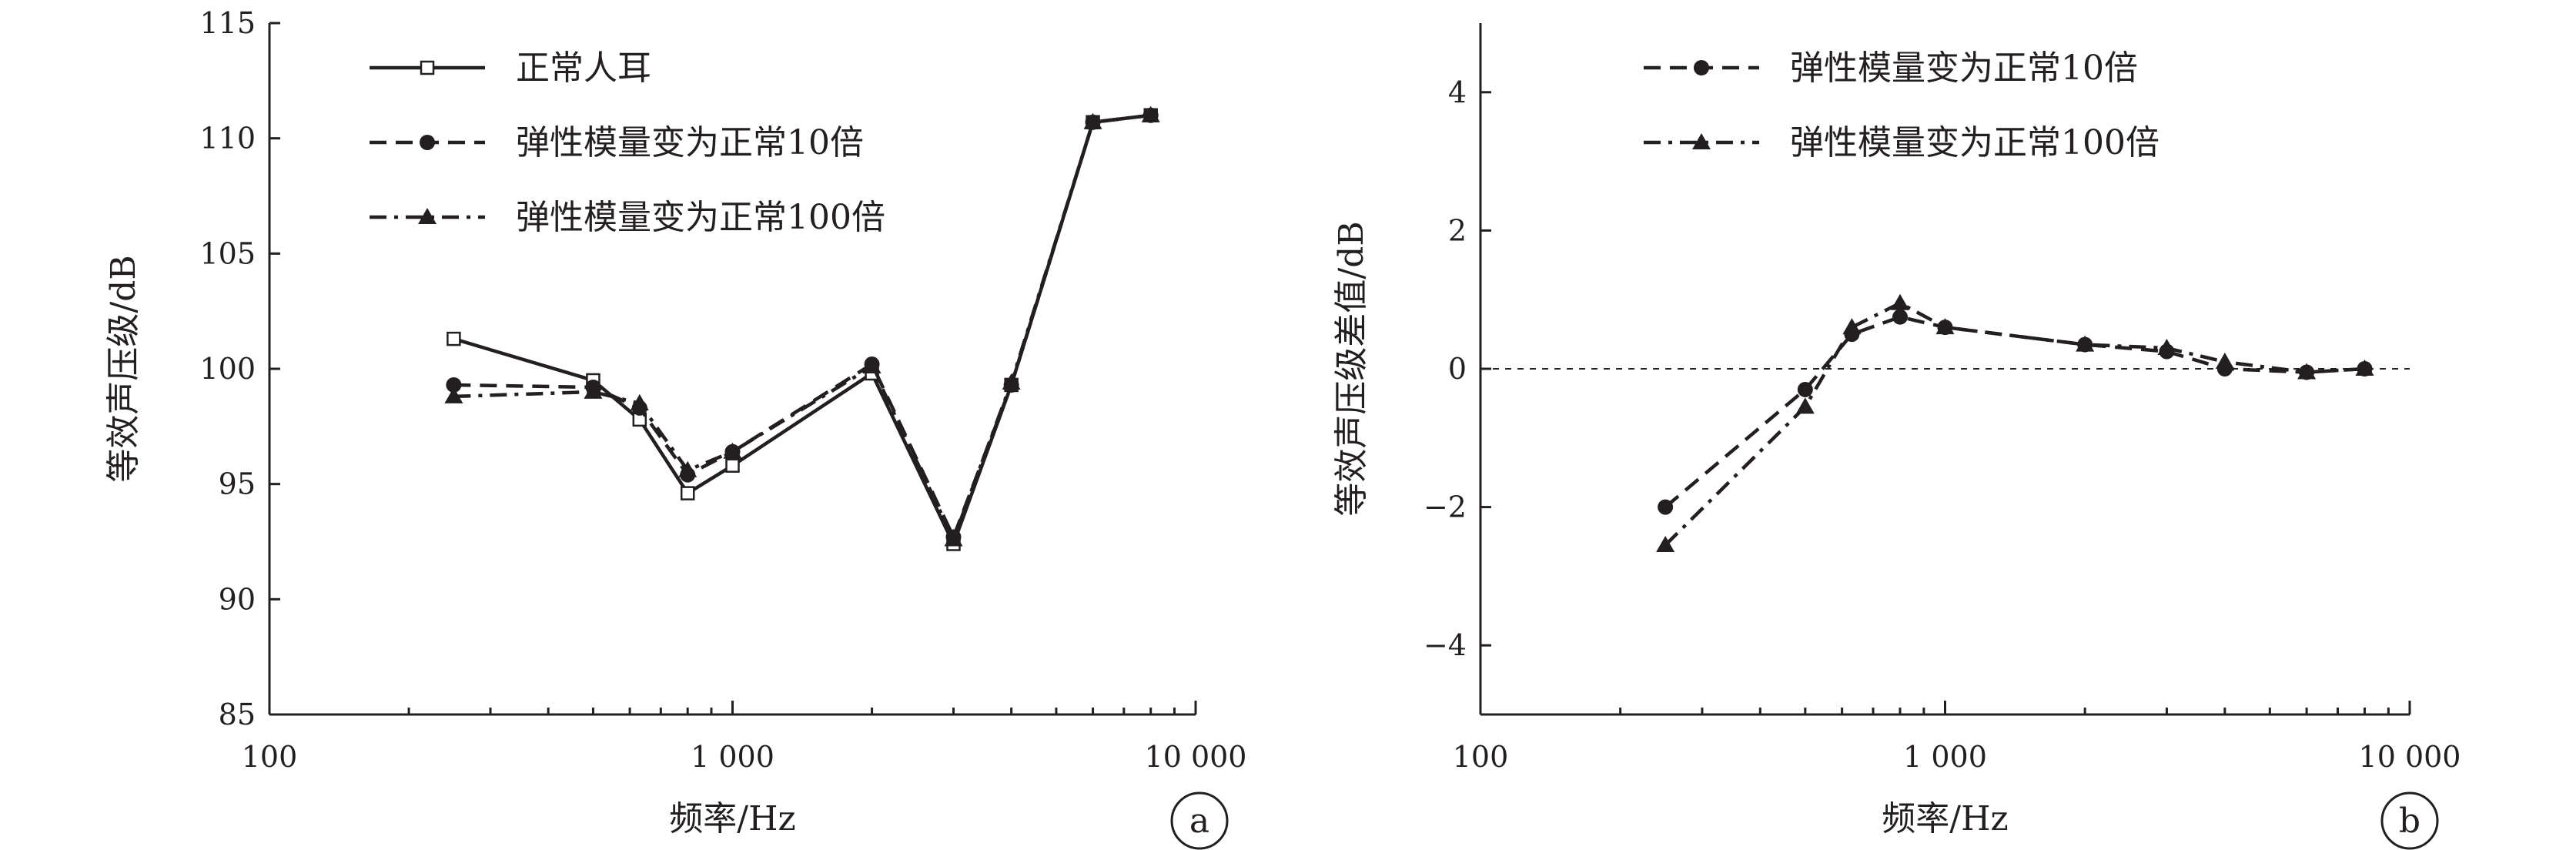  I want to click on y-axis-label: 等效声压级/dB, so click(123, 368).